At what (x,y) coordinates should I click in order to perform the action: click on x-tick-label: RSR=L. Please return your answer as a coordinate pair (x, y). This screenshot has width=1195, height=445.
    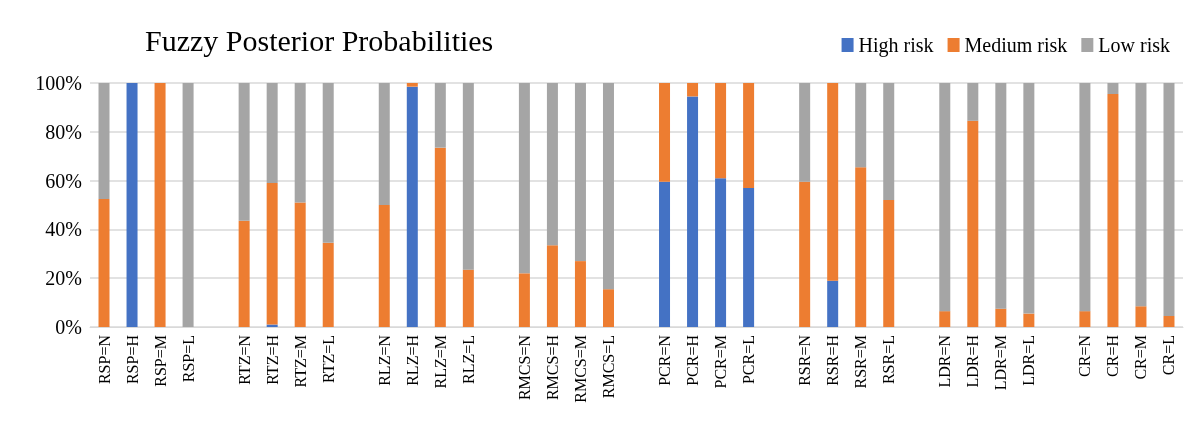
    Looking at the image, I should click on (889, 360).